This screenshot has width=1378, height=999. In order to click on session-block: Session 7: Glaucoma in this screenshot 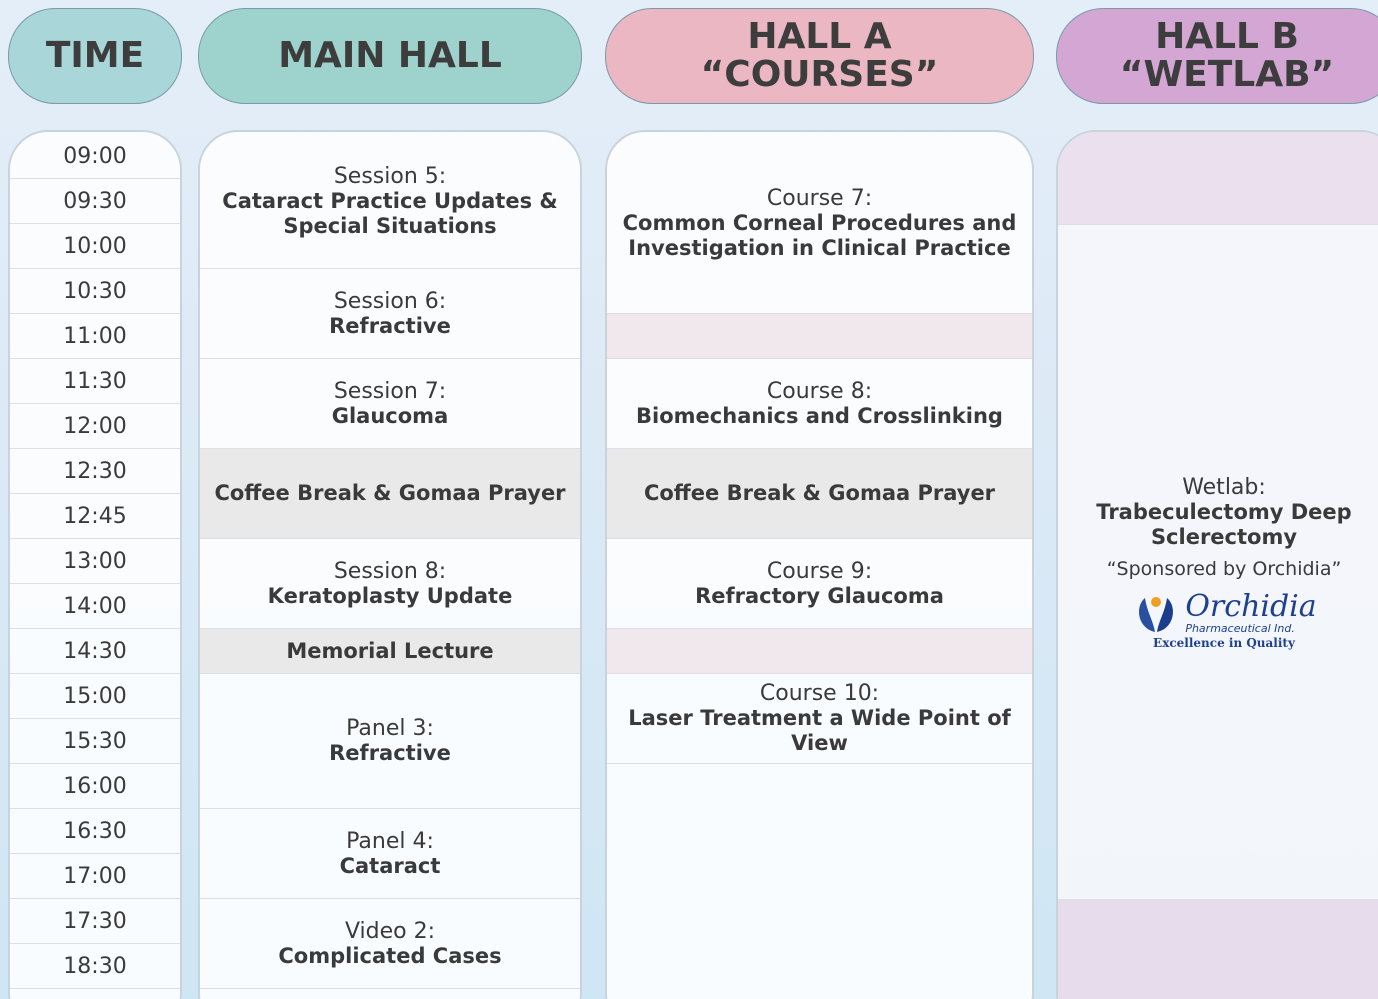, I will do `click(390, 404)`.